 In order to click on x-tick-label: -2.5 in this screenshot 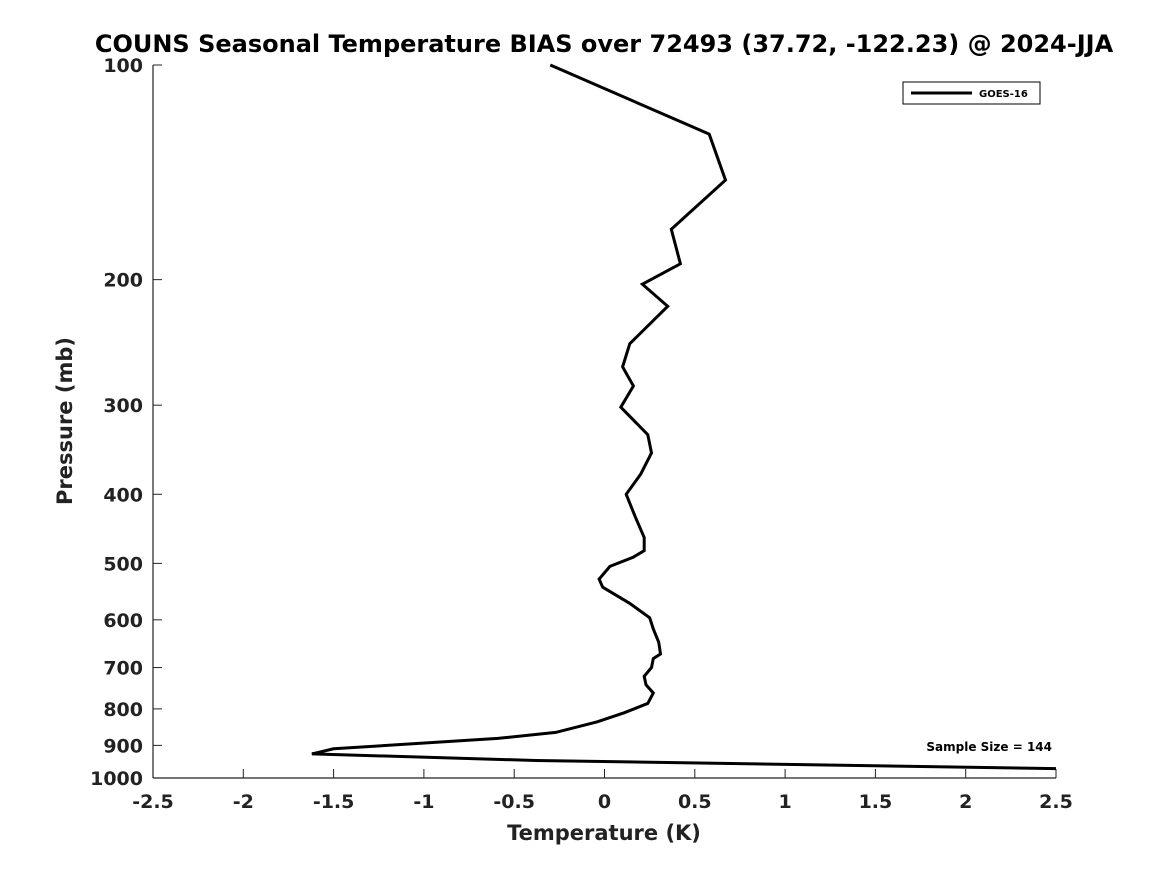, I will do `click(153, 802)`.